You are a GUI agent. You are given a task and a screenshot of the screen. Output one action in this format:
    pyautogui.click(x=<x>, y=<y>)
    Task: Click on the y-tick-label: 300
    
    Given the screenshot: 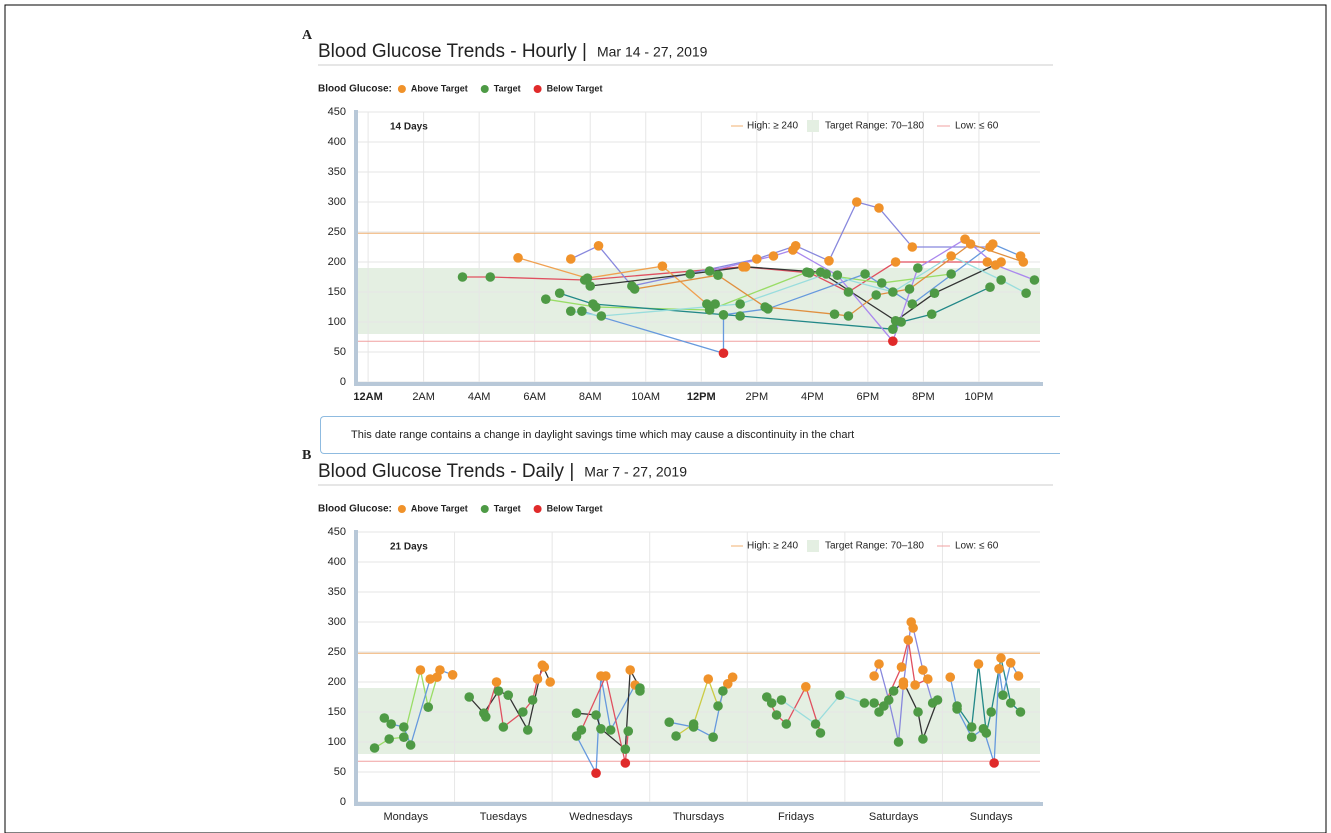 What is the action you would take?
    pyautogui.click(x=337, y=202)
    